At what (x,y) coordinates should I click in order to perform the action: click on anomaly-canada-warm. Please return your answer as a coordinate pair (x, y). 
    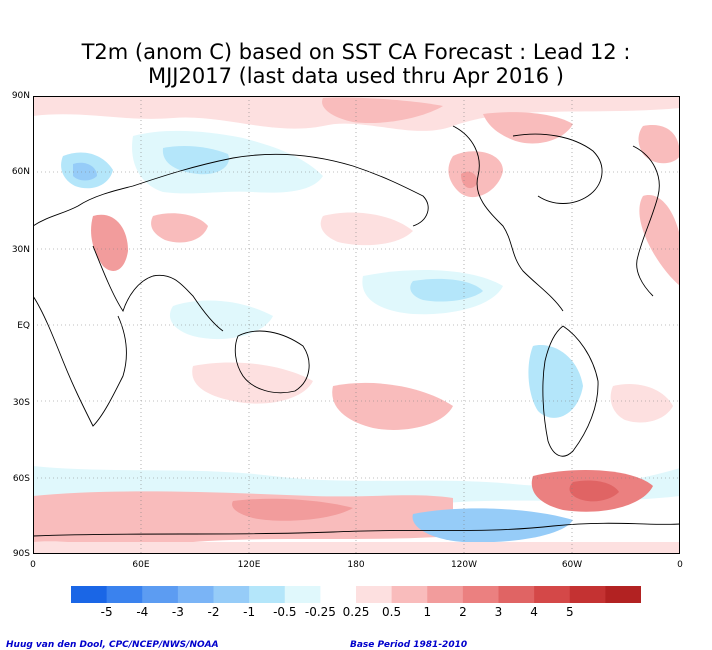
    Looking at the image, I should click on (475, 174).